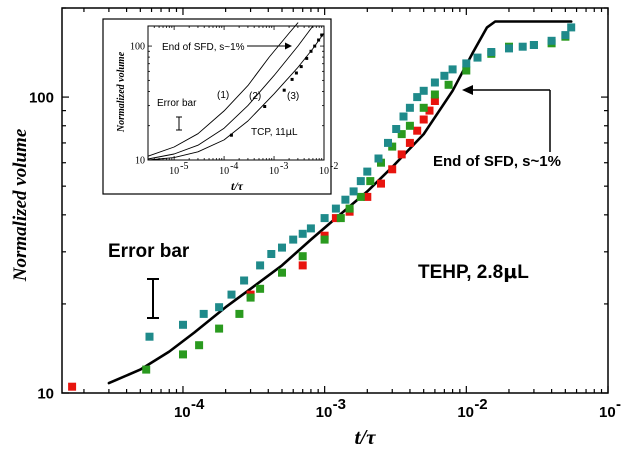 The height and width of the screenshot is (454, 621). I want to click on main-y-tick-label: 10, so click(45, 393).